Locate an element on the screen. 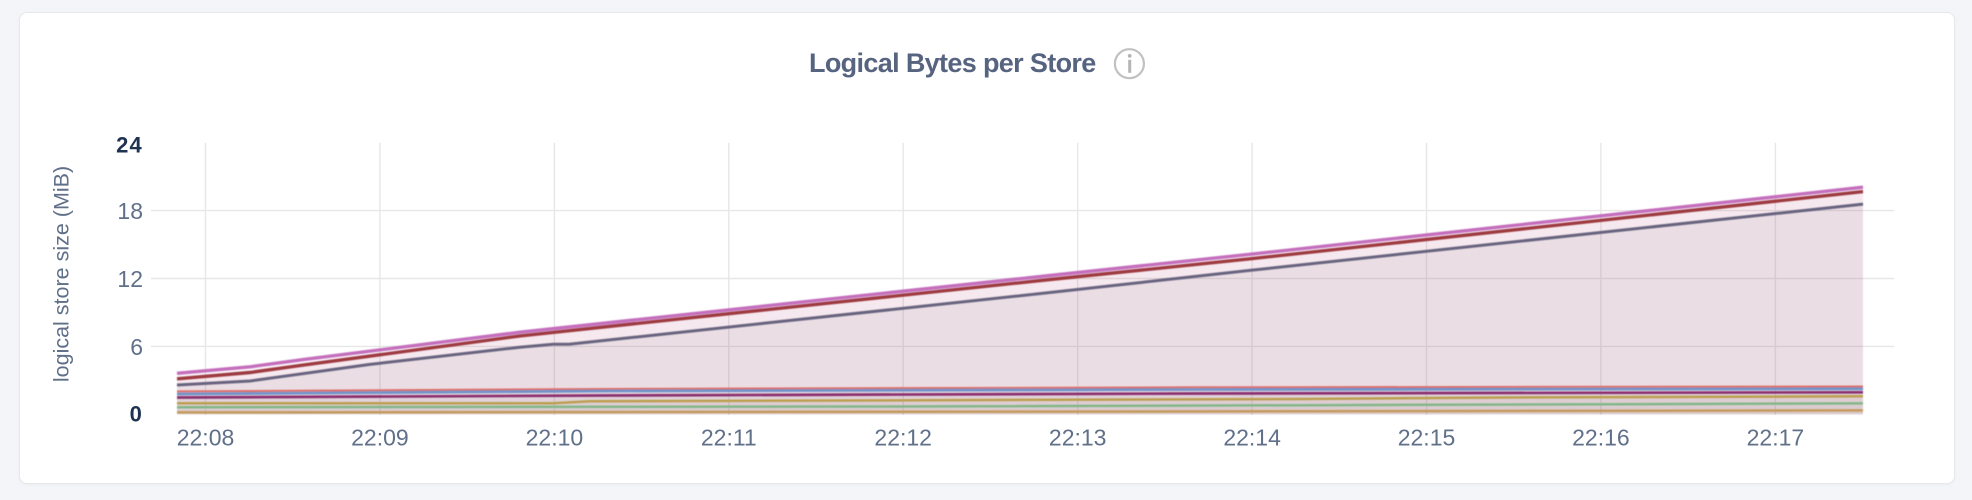 This screenshot has height=500, width=1972. svg-text: 22:08 is located at coordinates (206, 438).